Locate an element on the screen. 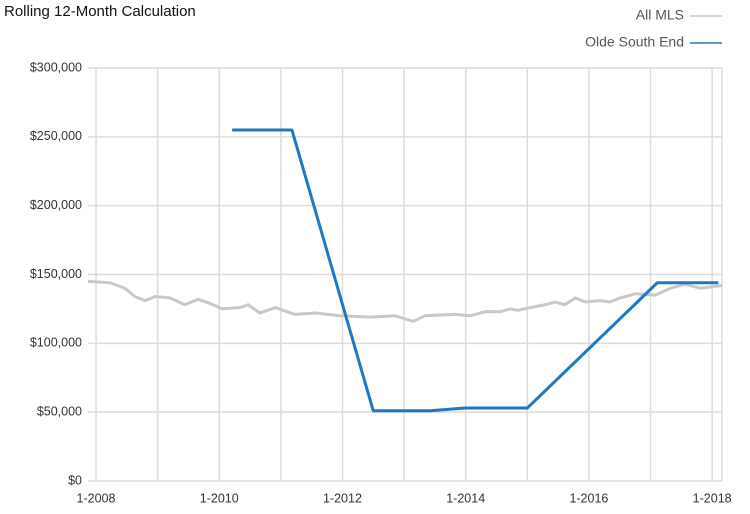 The width and height of the screenshot is (750, 514). y-tick-label: $100,000 is located at coordinates (56, 343).